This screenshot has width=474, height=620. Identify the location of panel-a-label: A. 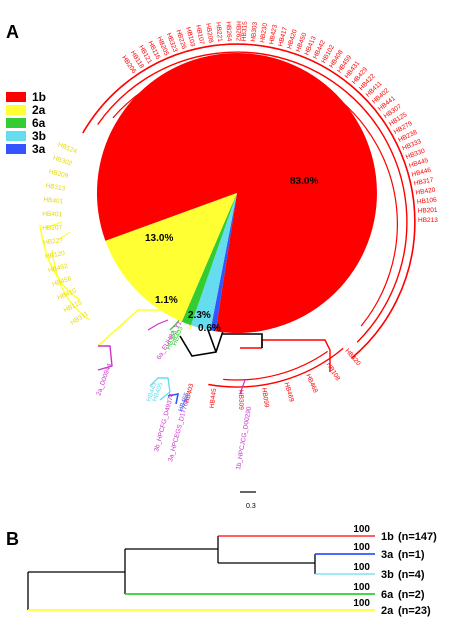
(12, 32).